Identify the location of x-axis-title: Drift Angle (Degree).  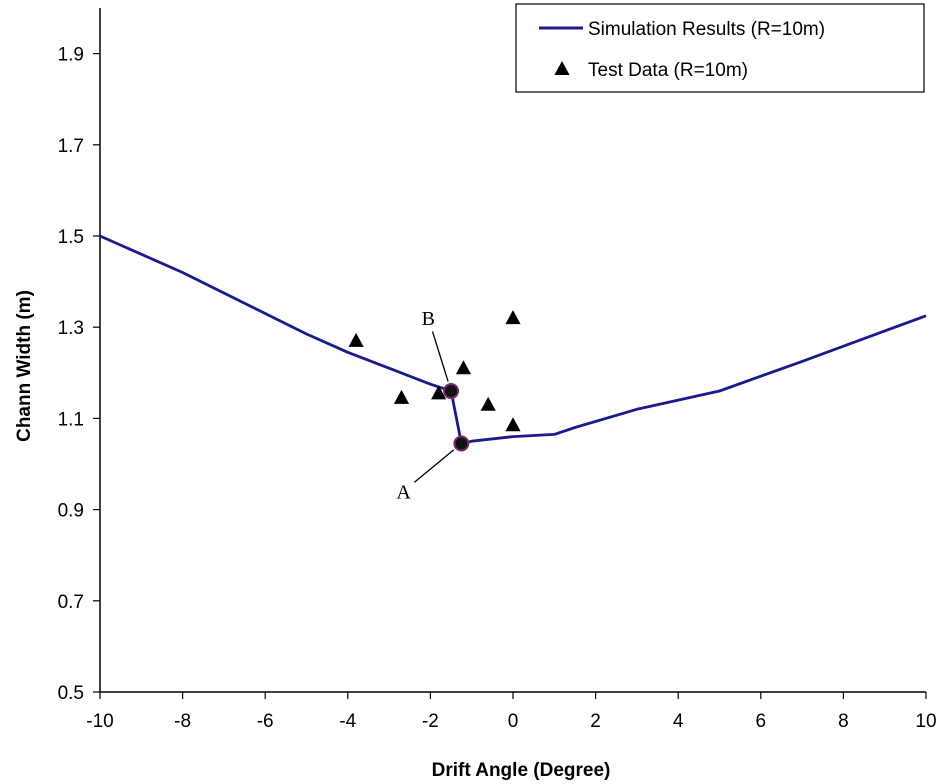
(521, 770).